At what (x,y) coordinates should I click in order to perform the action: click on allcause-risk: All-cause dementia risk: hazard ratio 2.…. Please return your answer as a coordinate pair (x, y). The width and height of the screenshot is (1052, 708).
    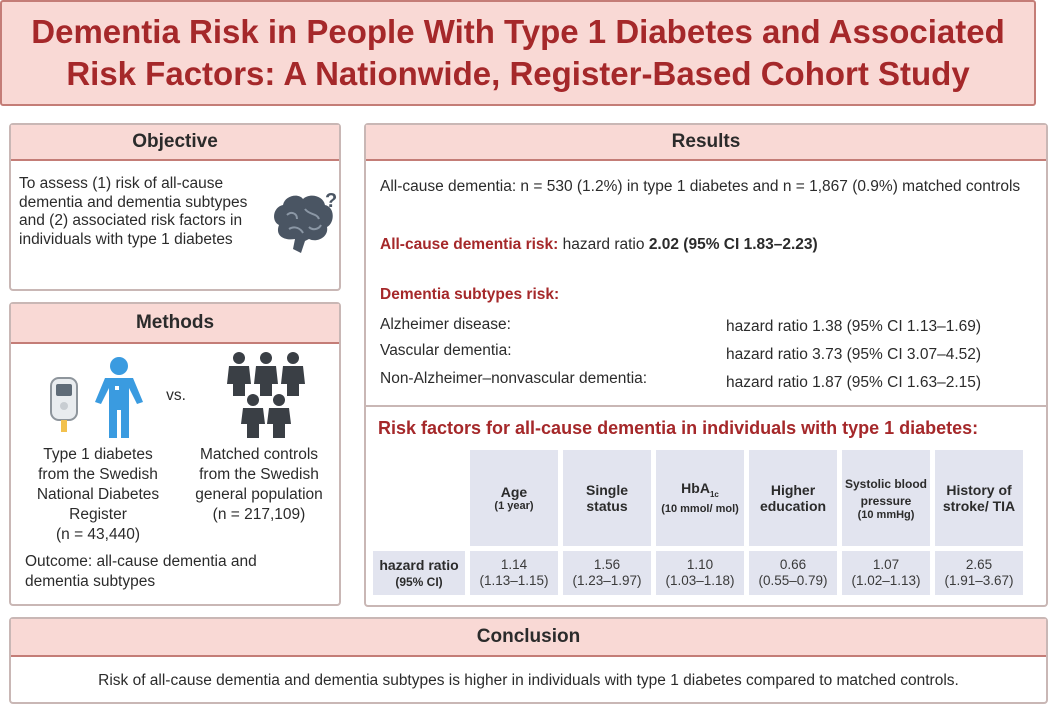
    Looking at the image, I should click on (710, 244).